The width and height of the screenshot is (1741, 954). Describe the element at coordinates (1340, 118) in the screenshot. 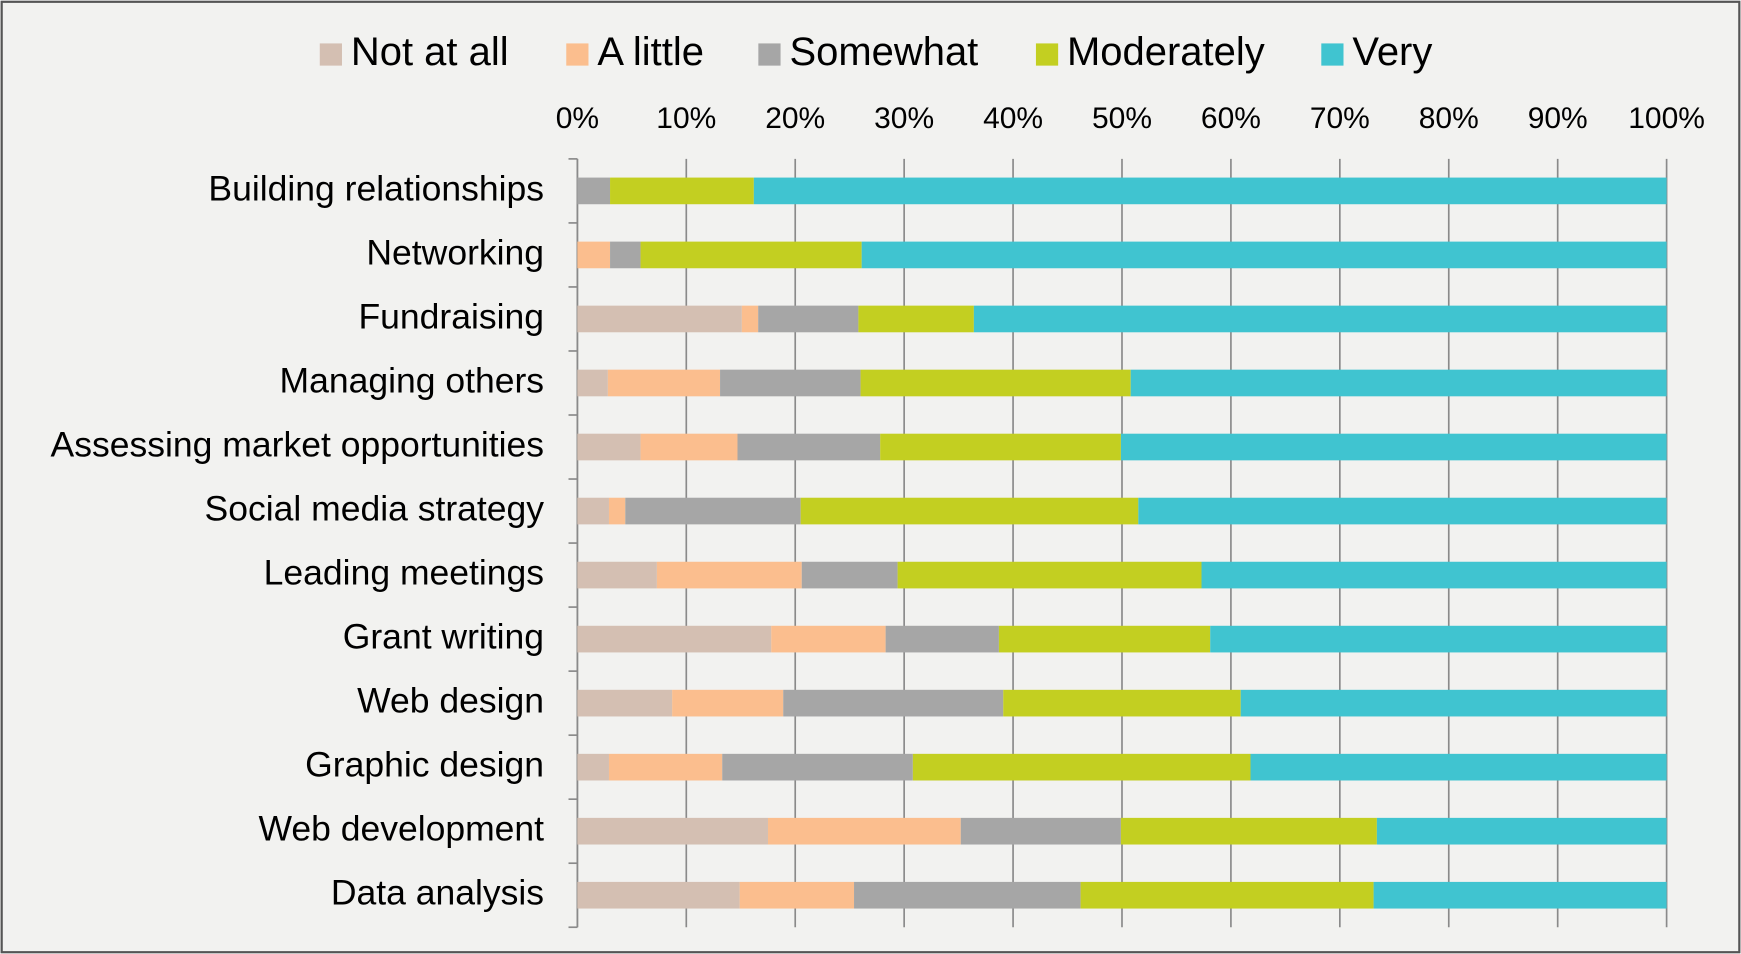

I see `x-tick-label: 70%` at that location.